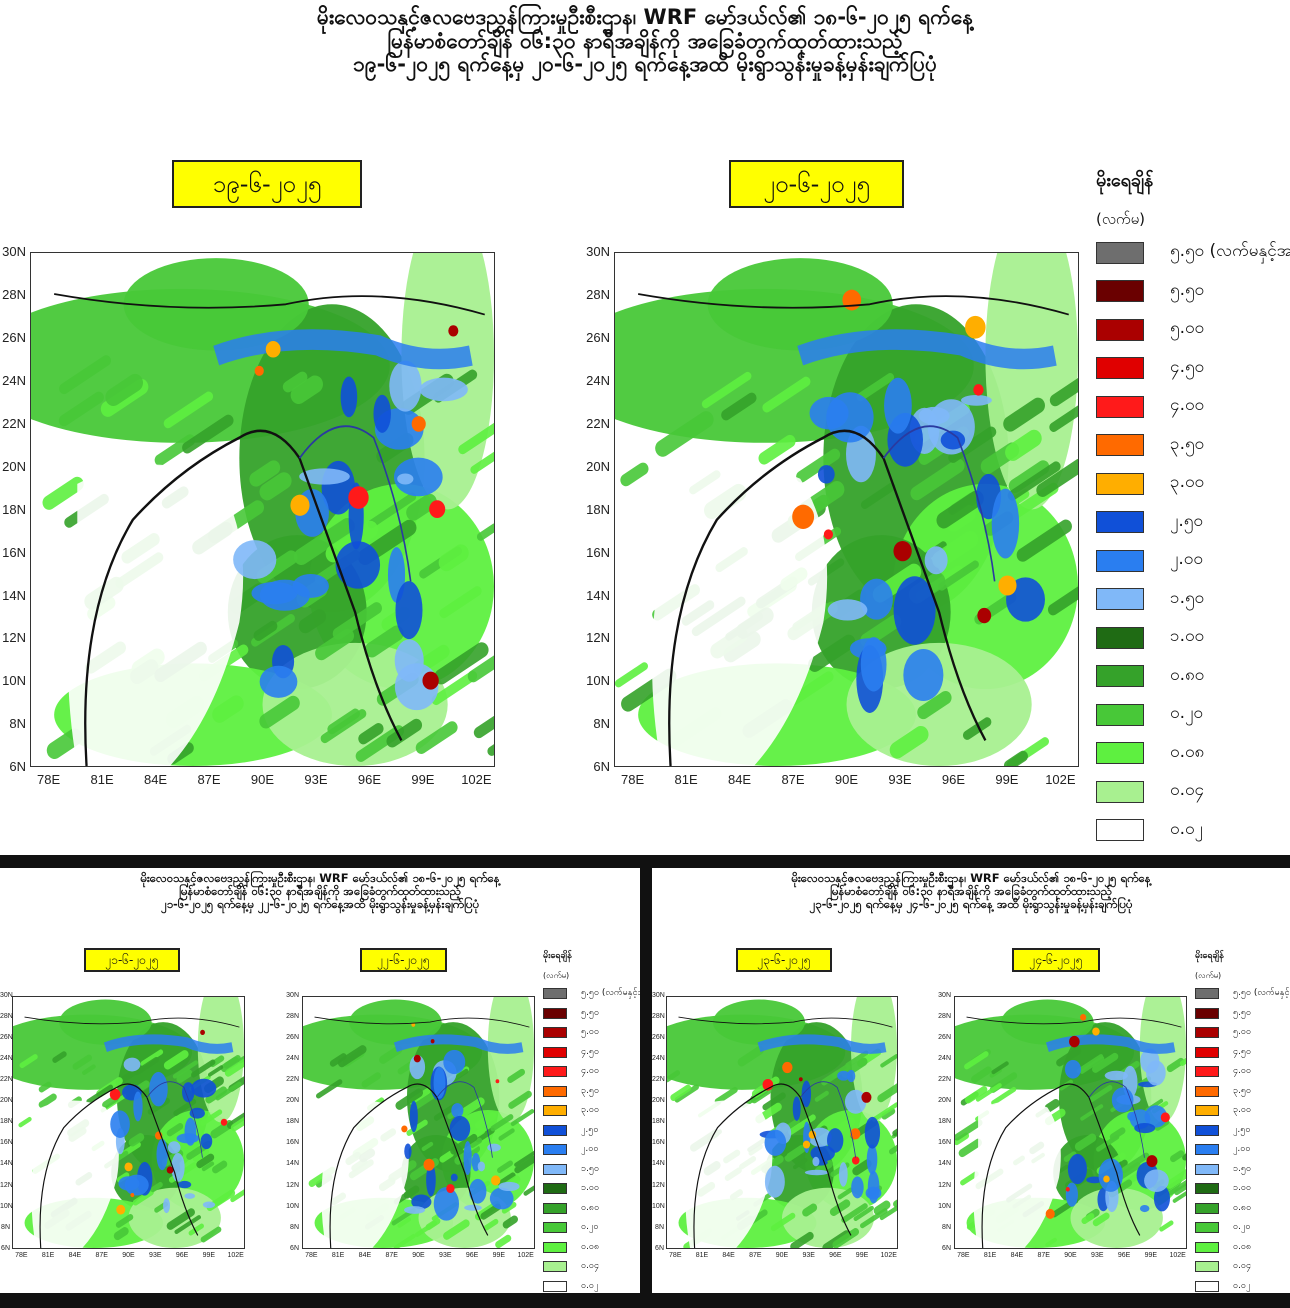 The image size is (1290, 1308). I want to click on legend-item: ၀.၂၀, so click(1222, 1227).